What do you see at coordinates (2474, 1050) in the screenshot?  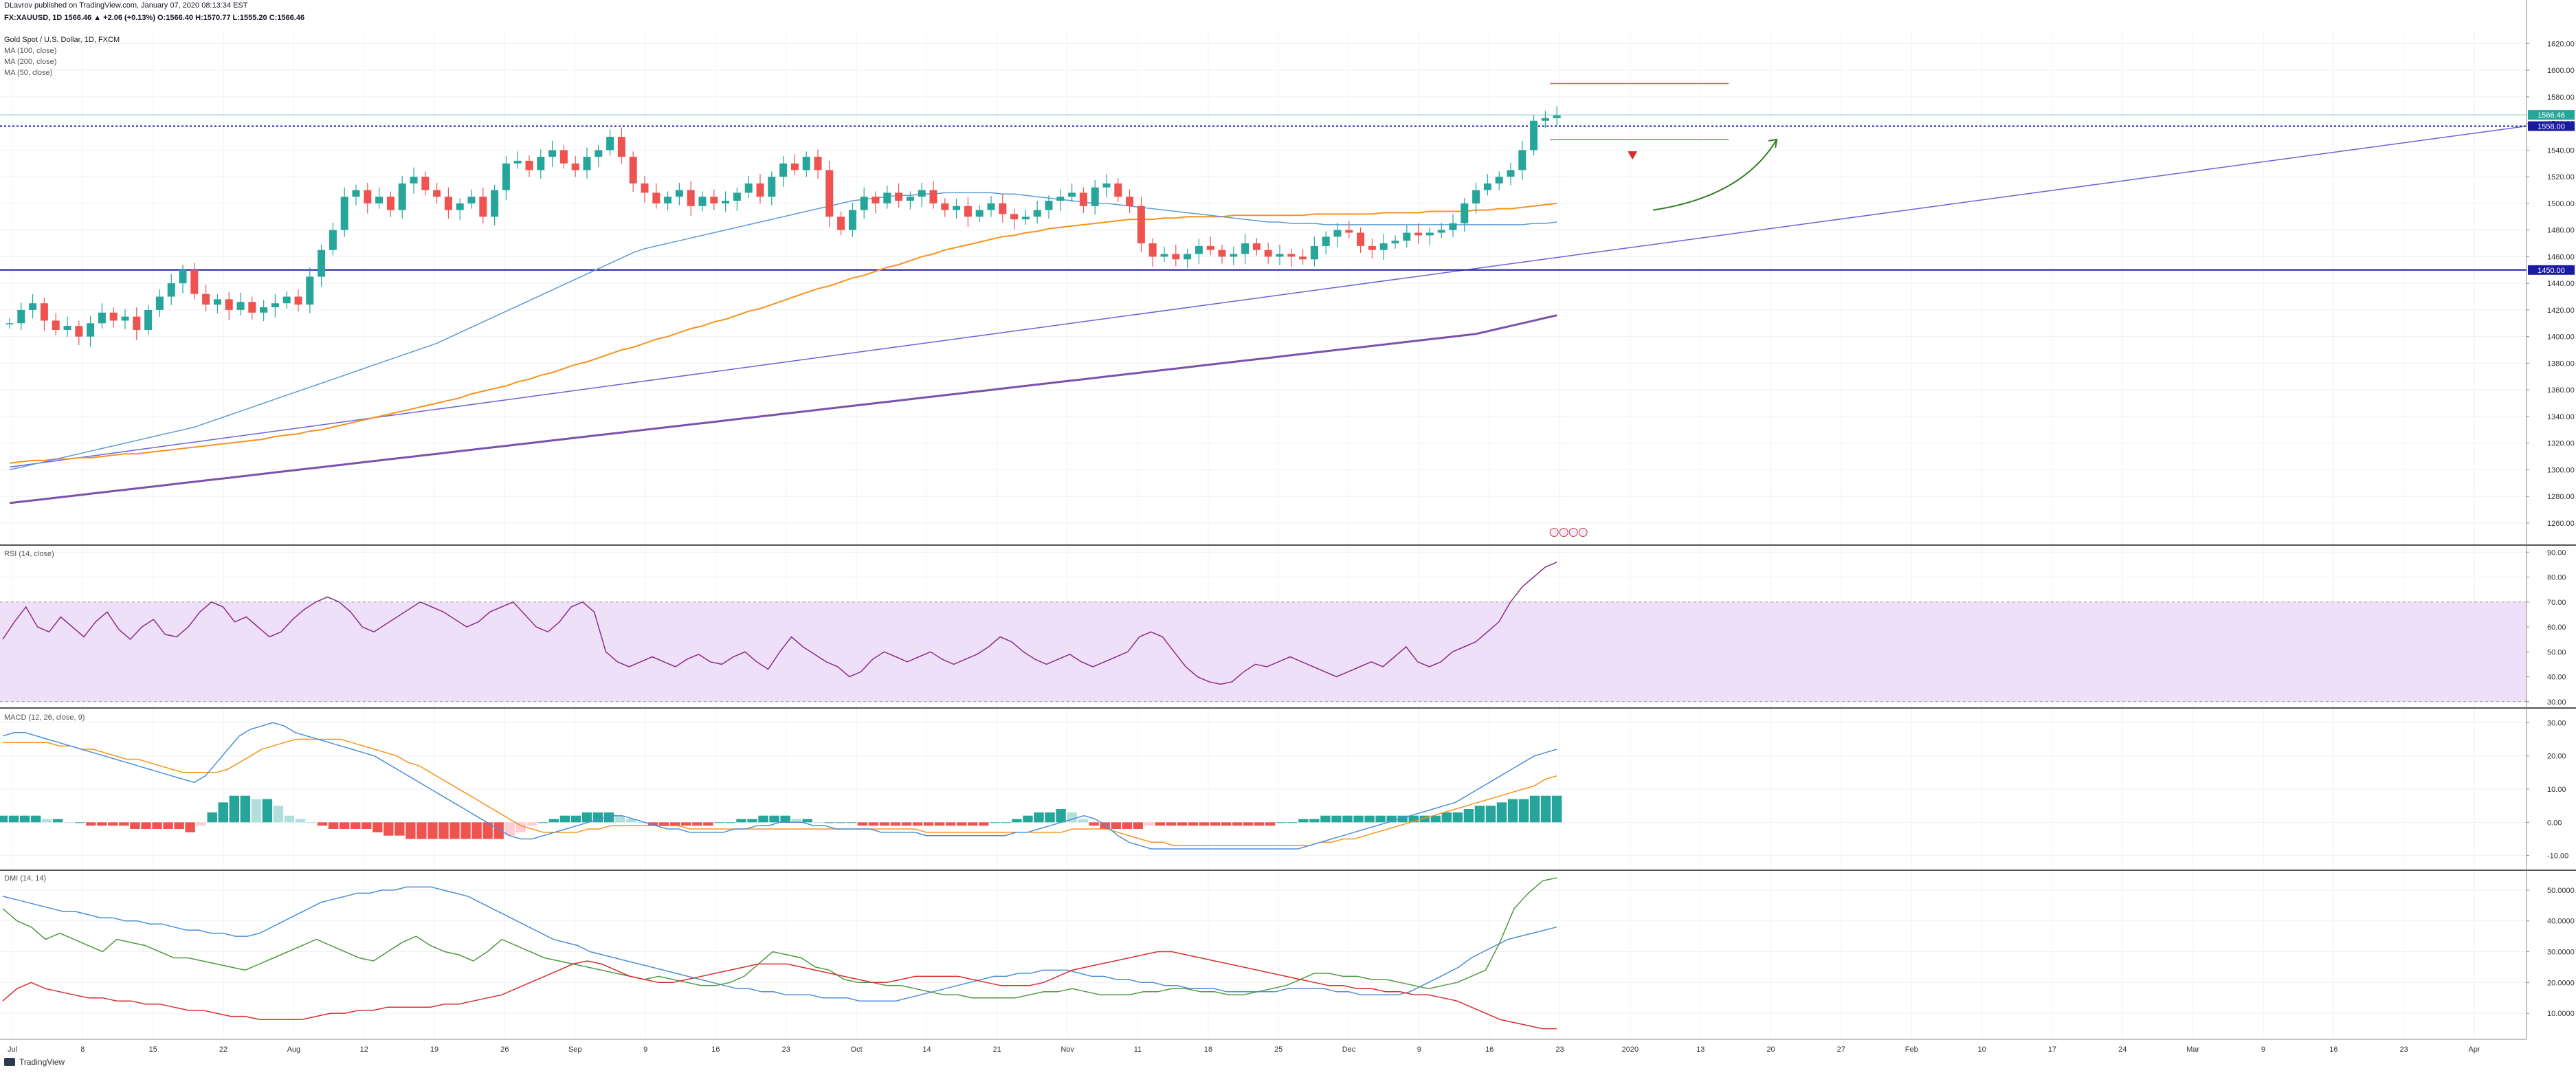 I see `x-tick-label: Apr` at bounding box center [2474, 1050].